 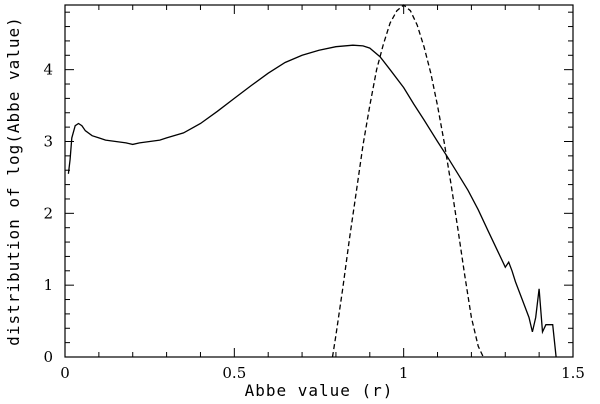 I want to click on x-tick-label: 1, so click(x=404, y=373).